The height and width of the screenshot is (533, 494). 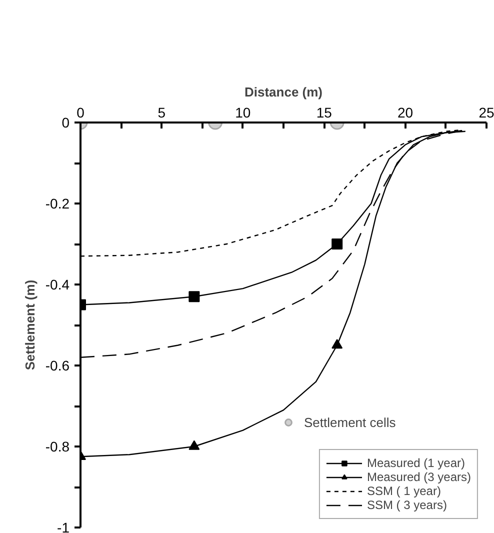 What do you see at coordinates (63, 526) in the screenshot?
I see `y-tick-label: -1` at bounding box center [63, 526].